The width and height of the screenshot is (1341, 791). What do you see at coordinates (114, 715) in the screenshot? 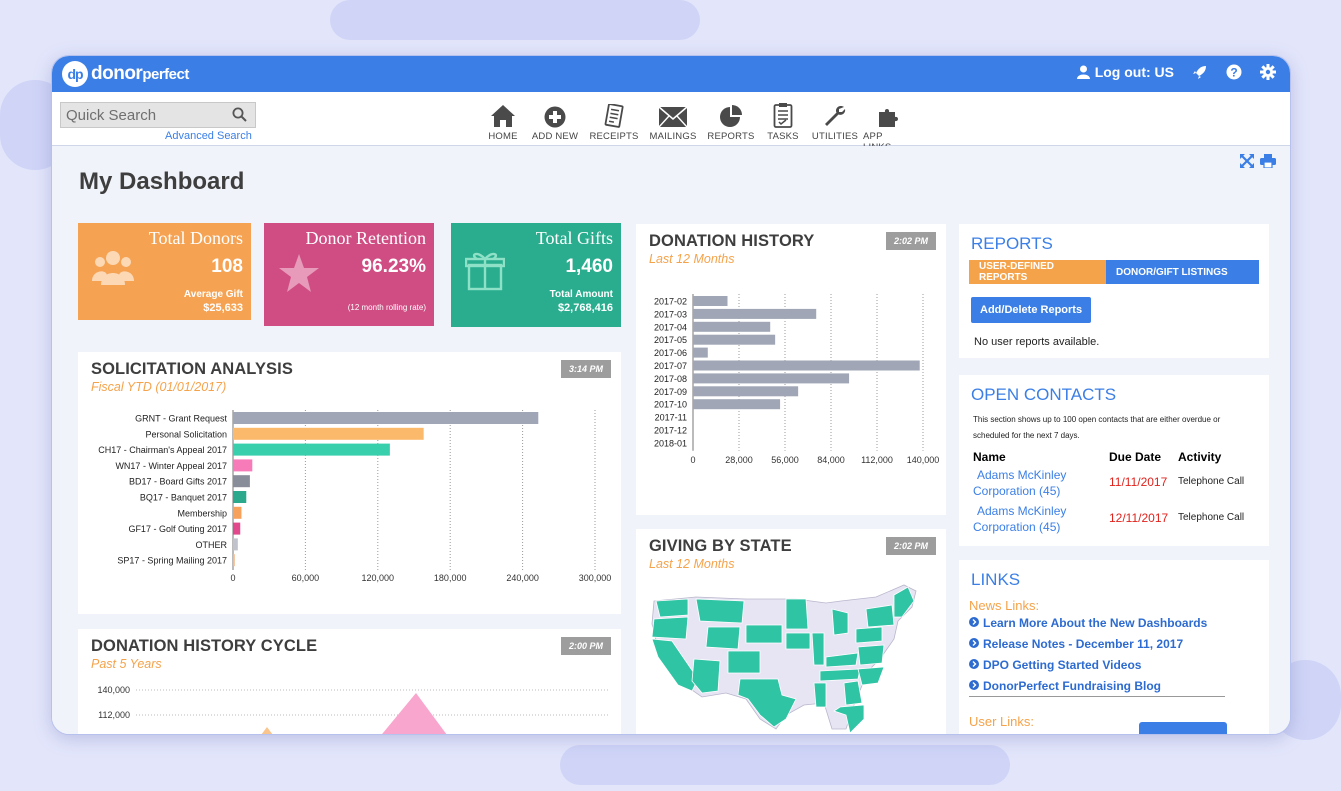
I see `y-tick-label: 112,000` at bounding box center [114, 715].